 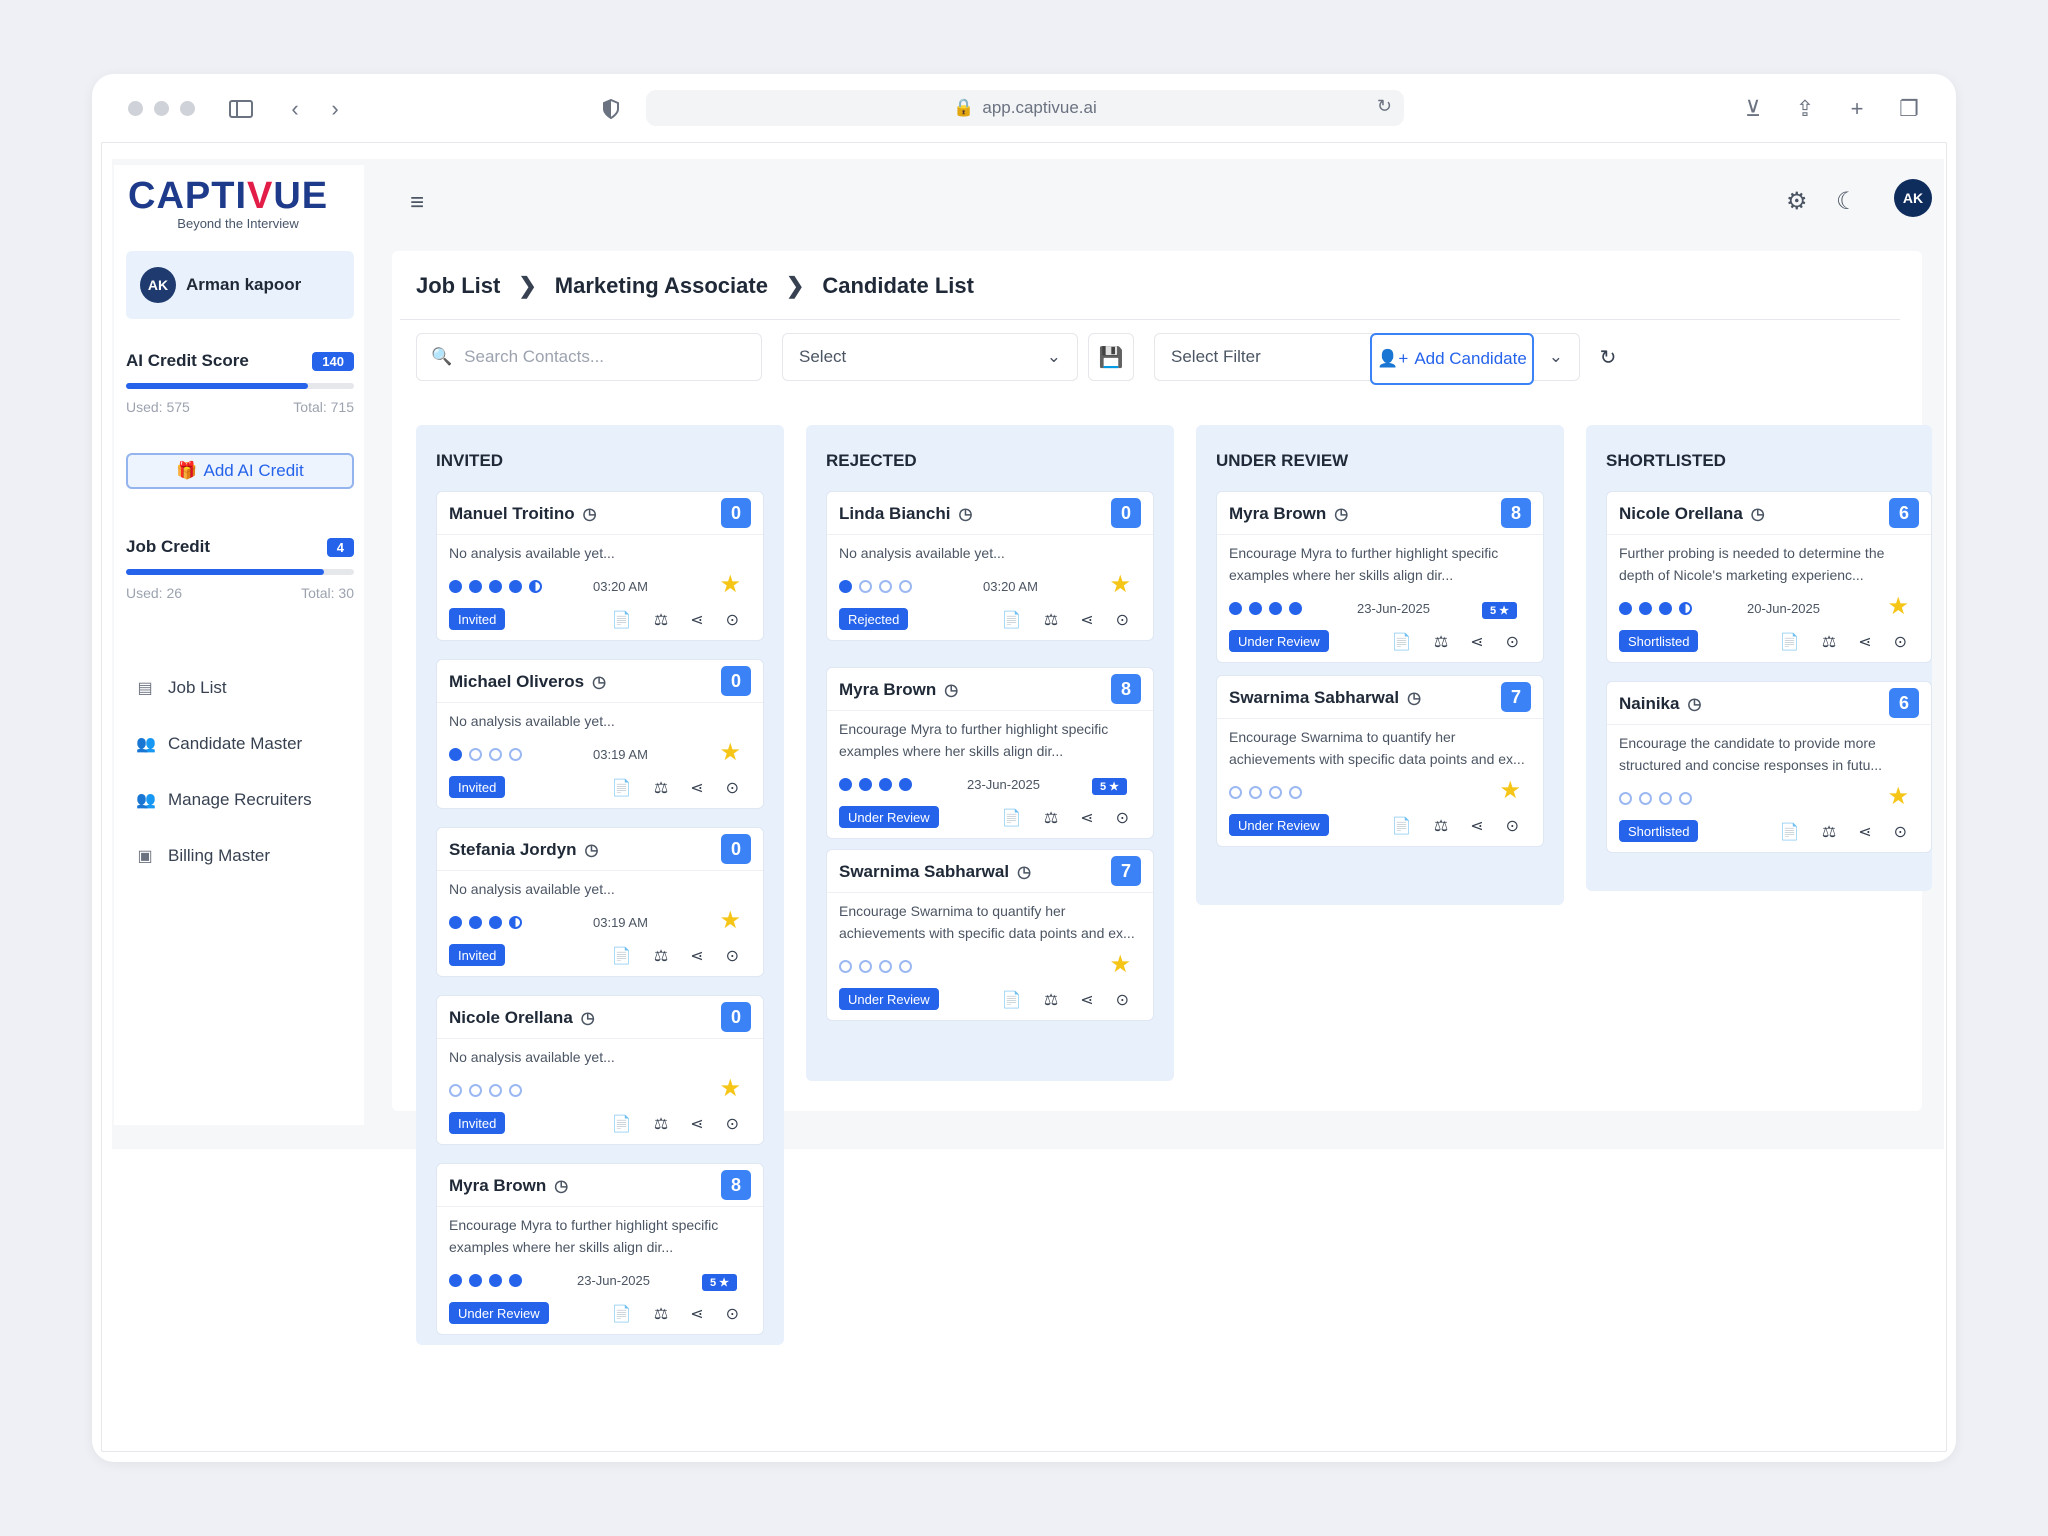 I want to click on tabs-overview-icon: ❐, so click(x=1909, y=108).